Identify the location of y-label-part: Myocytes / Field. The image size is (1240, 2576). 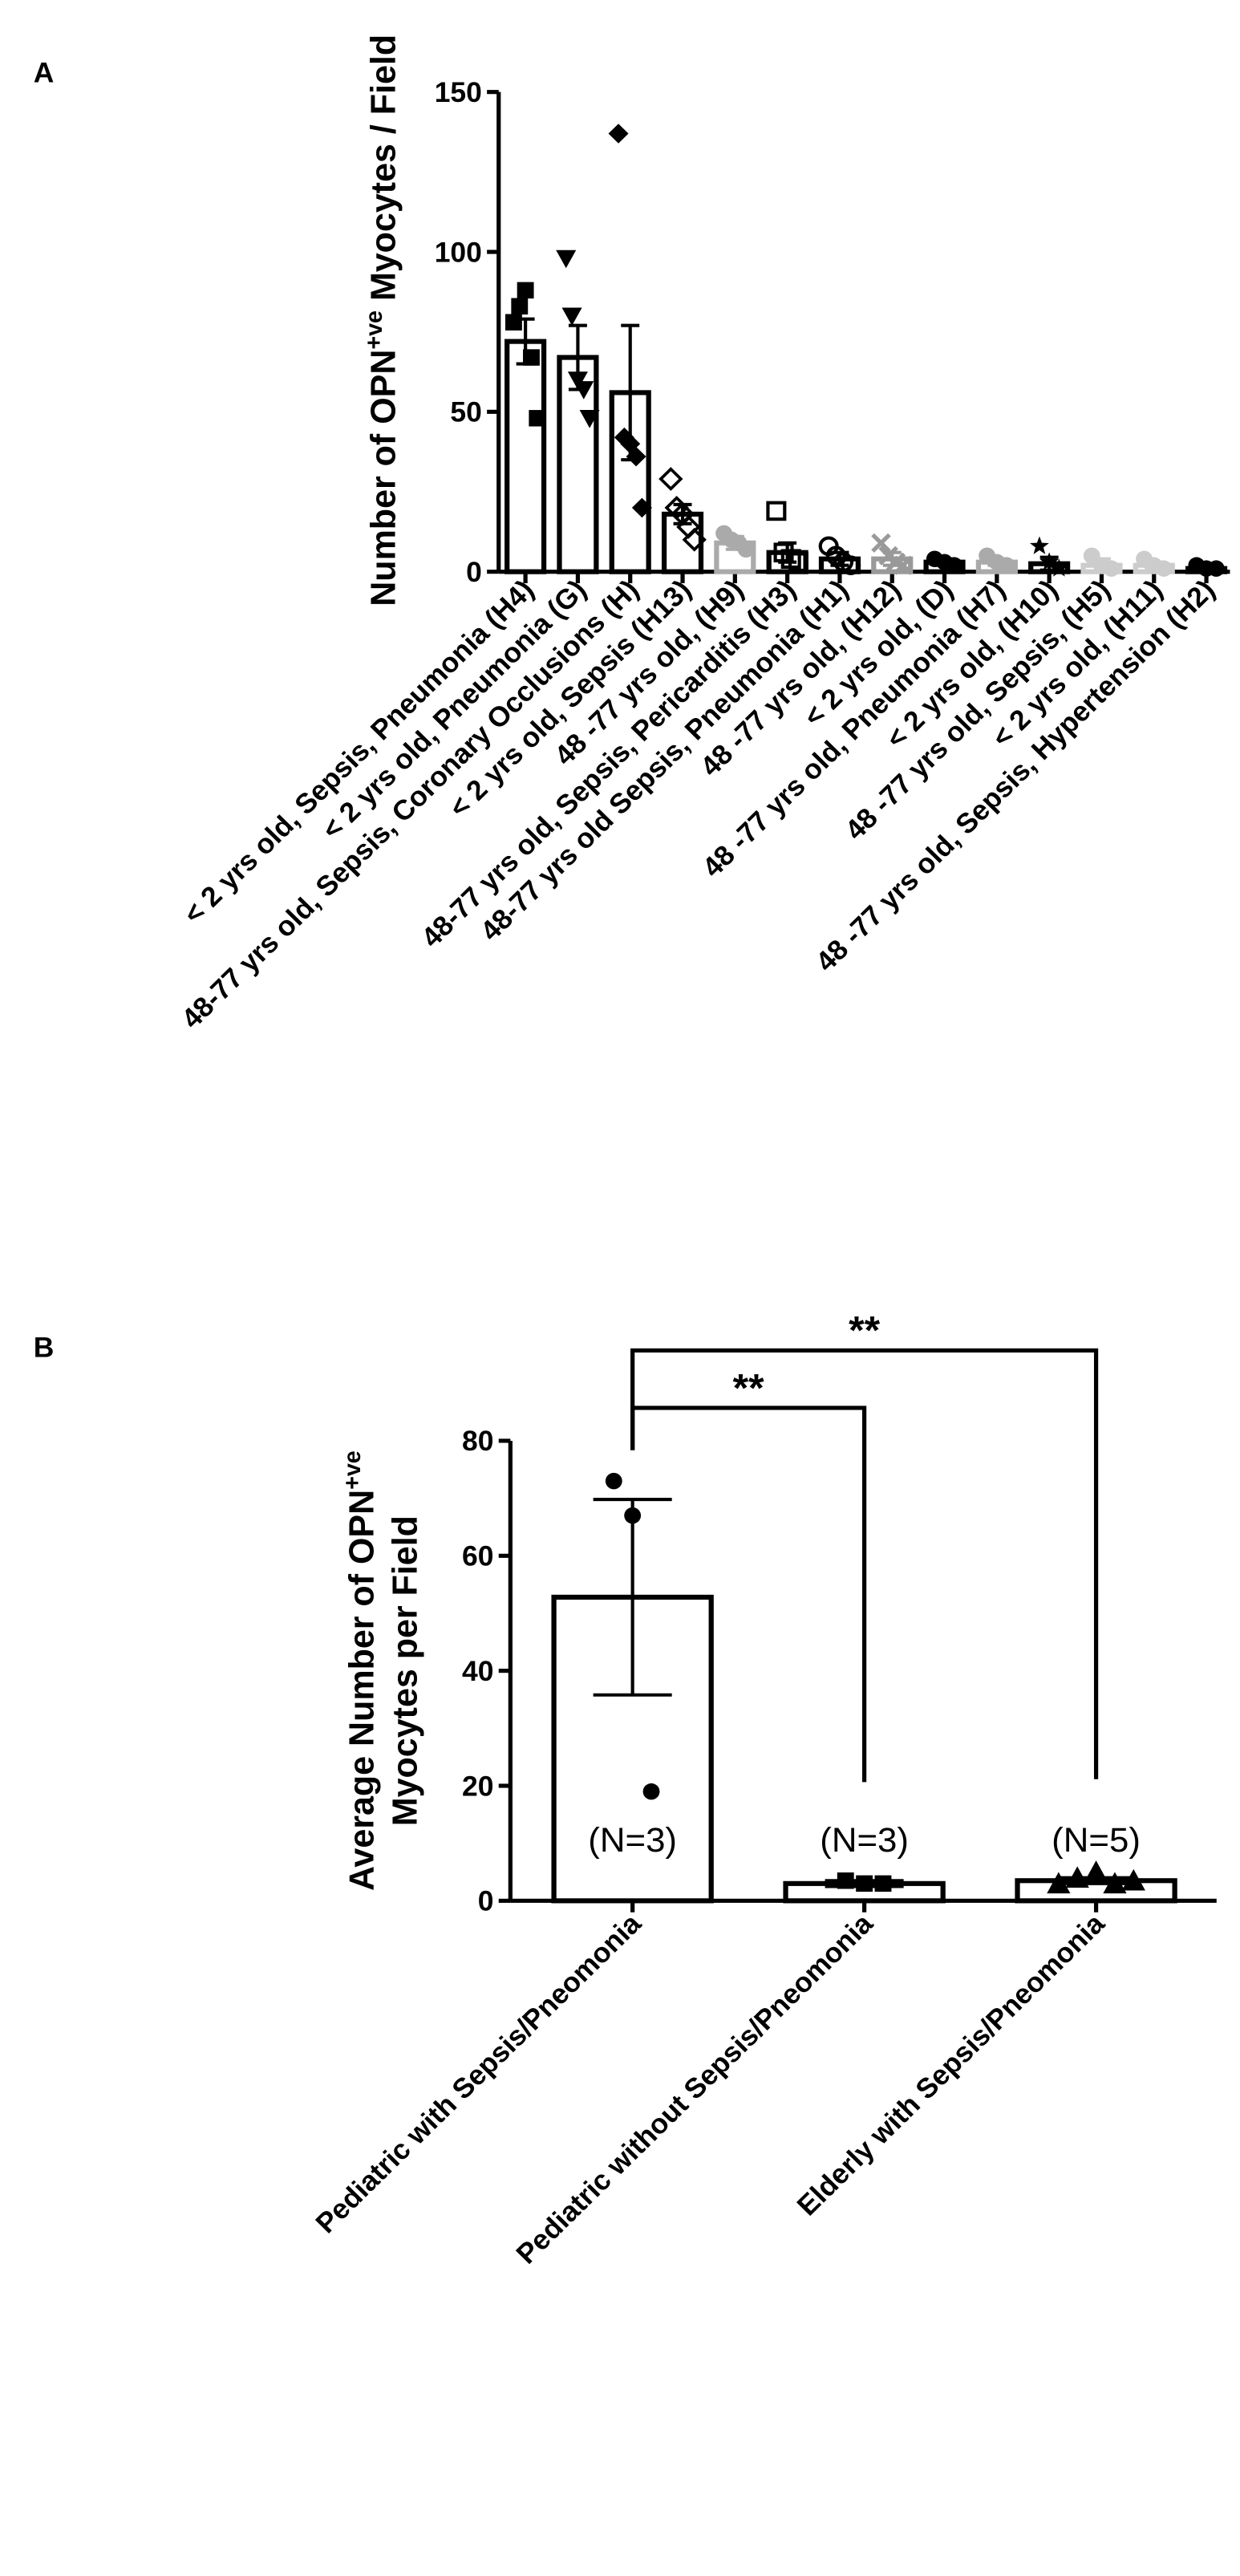
(384, 172).